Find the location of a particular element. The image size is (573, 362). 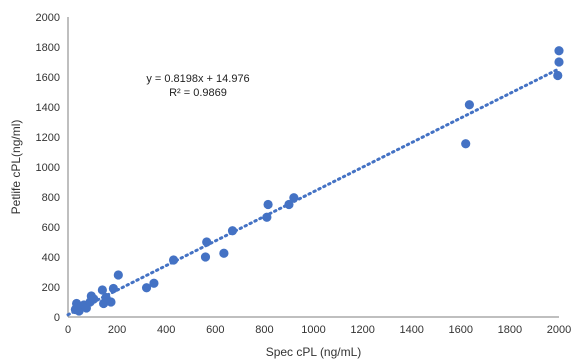

x-tick-label: 600 is located at coordinates (215, 330).